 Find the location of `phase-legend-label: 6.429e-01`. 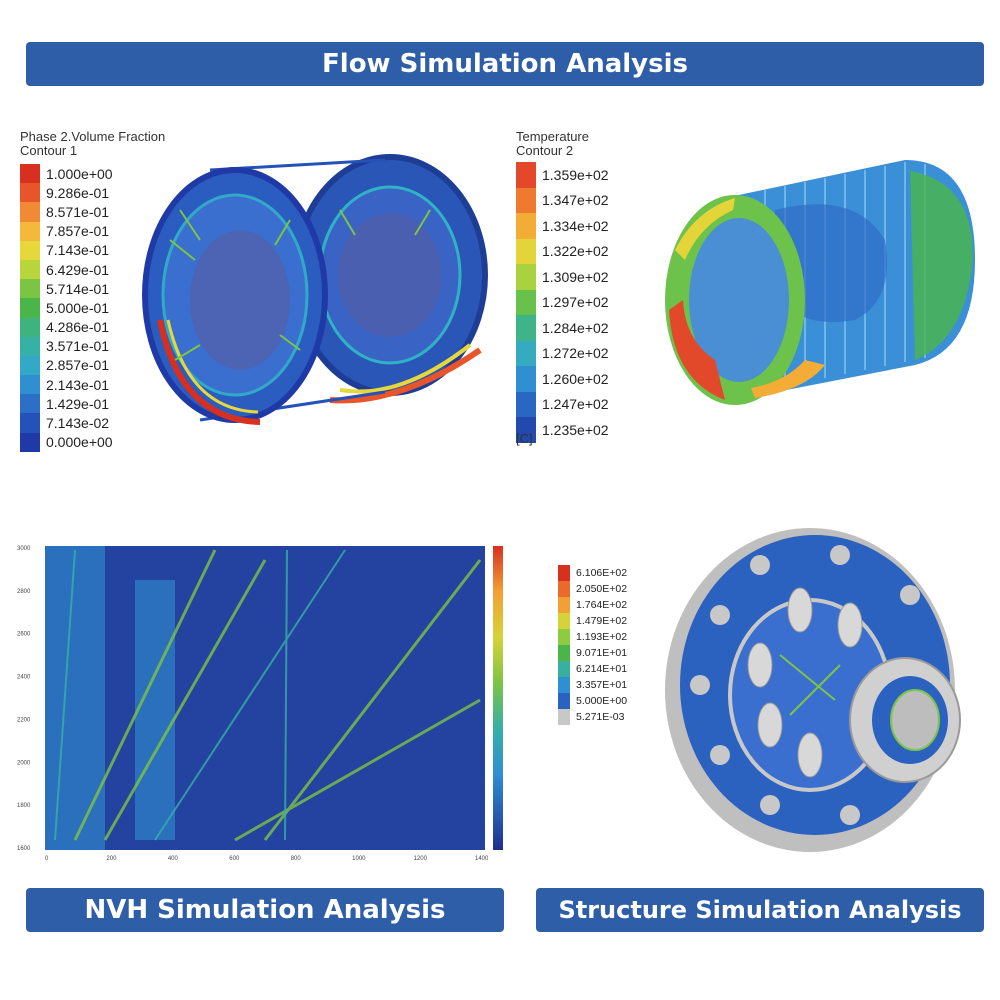

phase-legend-label: 6.429e-01 is located at coordinates (78, 269).